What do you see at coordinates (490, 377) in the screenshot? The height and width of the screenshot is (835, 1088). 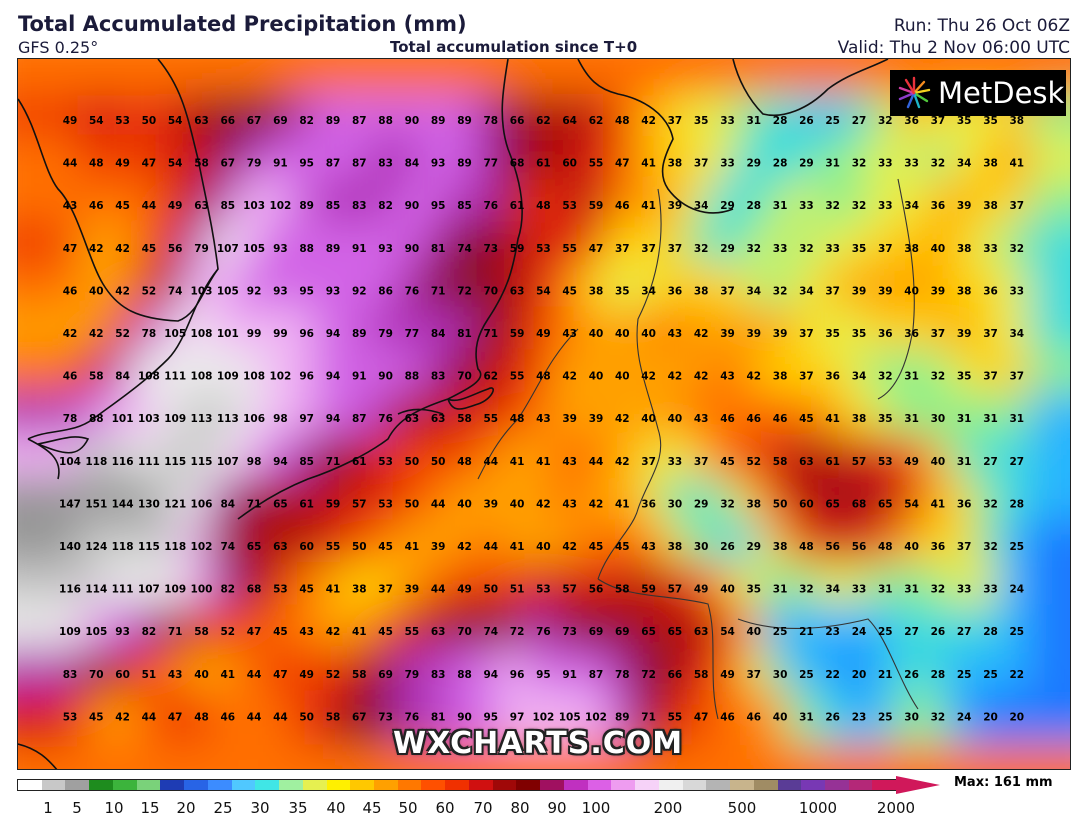 I see `value-label: 62` at bounding box center [490, 377].